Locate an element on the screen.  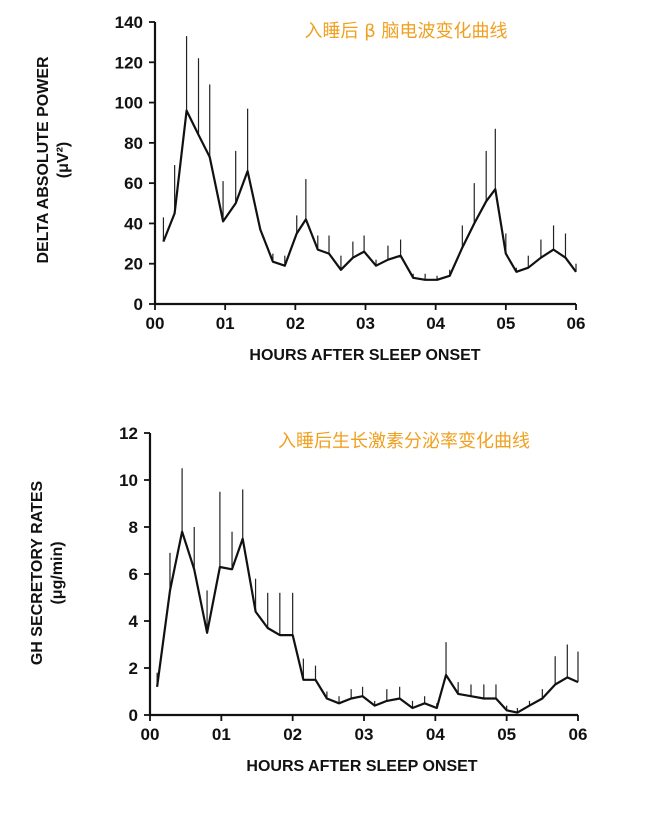
chart-title: 入睡后 β 脑电波变化曲线 is located at coordinates (406, 31).